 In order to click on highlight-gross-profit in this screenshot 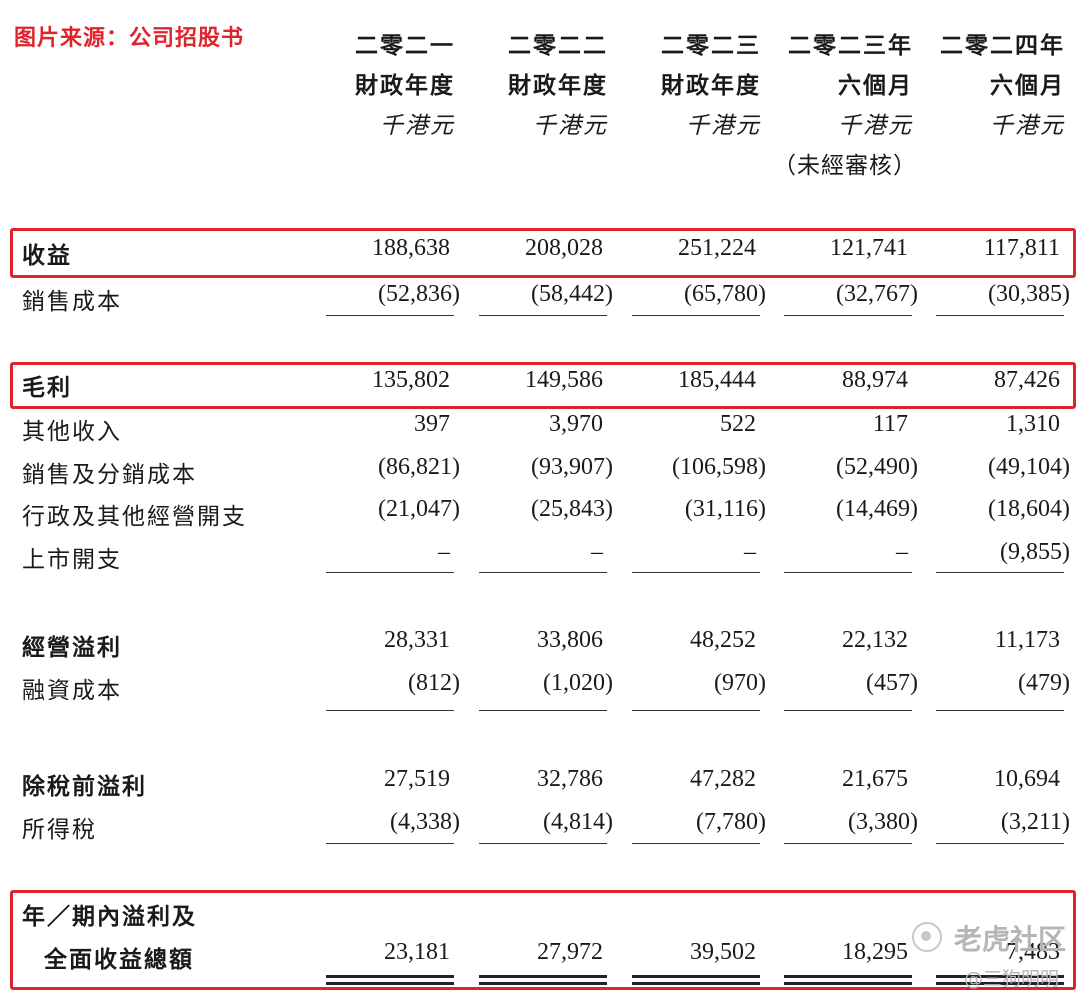, I will do `click(543, 385)`.